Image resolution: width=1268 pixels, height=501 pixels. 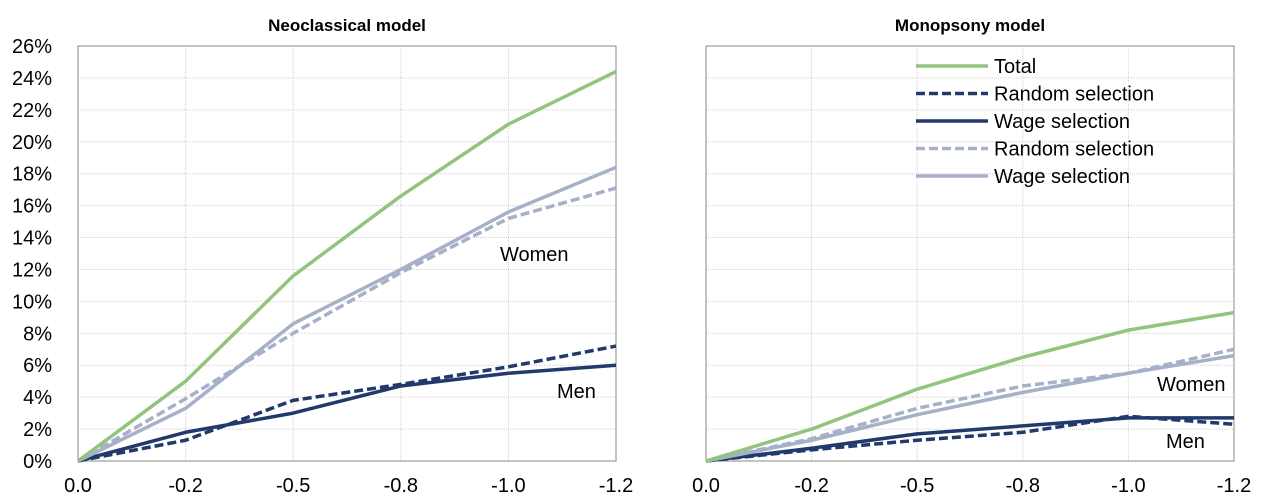 I want to click on chart-title: Neoclassical model, so click(x=347, y=25).